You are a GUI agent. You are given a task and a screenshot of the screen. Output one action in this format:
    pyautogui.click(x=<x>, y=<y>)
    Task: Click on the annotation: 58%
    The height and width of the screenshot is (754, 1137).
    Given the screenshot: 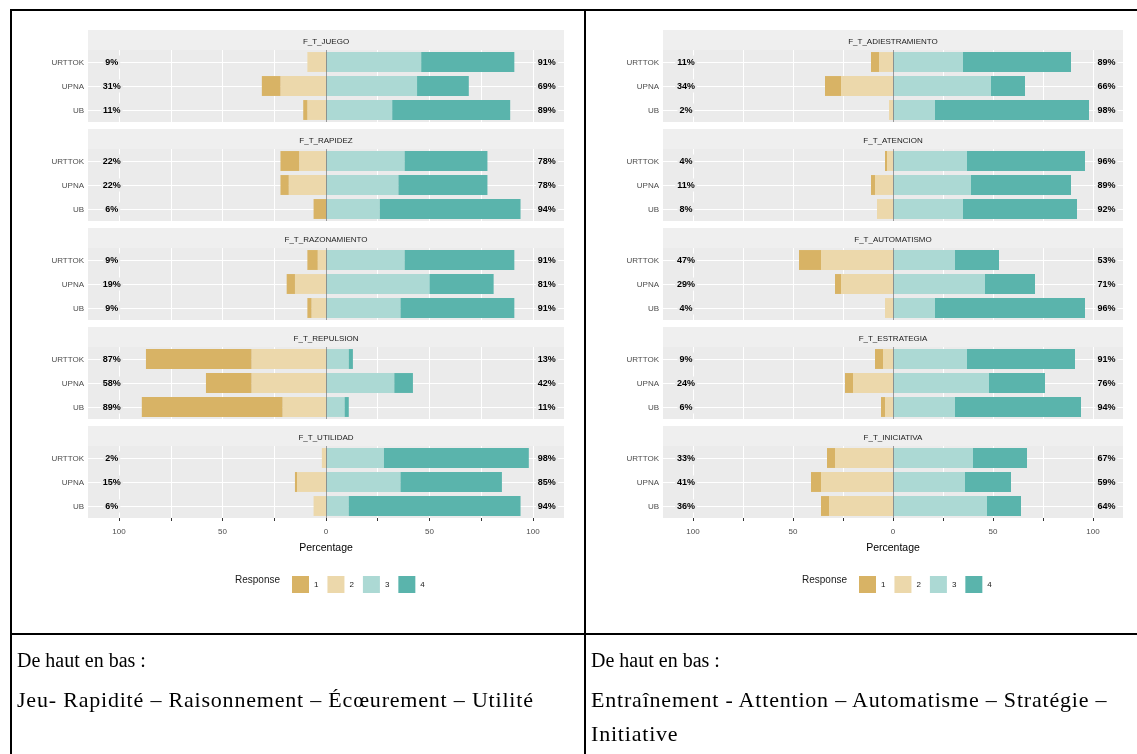 What is the action you would take?
    pyautogui.click(x=111, y=383)
    